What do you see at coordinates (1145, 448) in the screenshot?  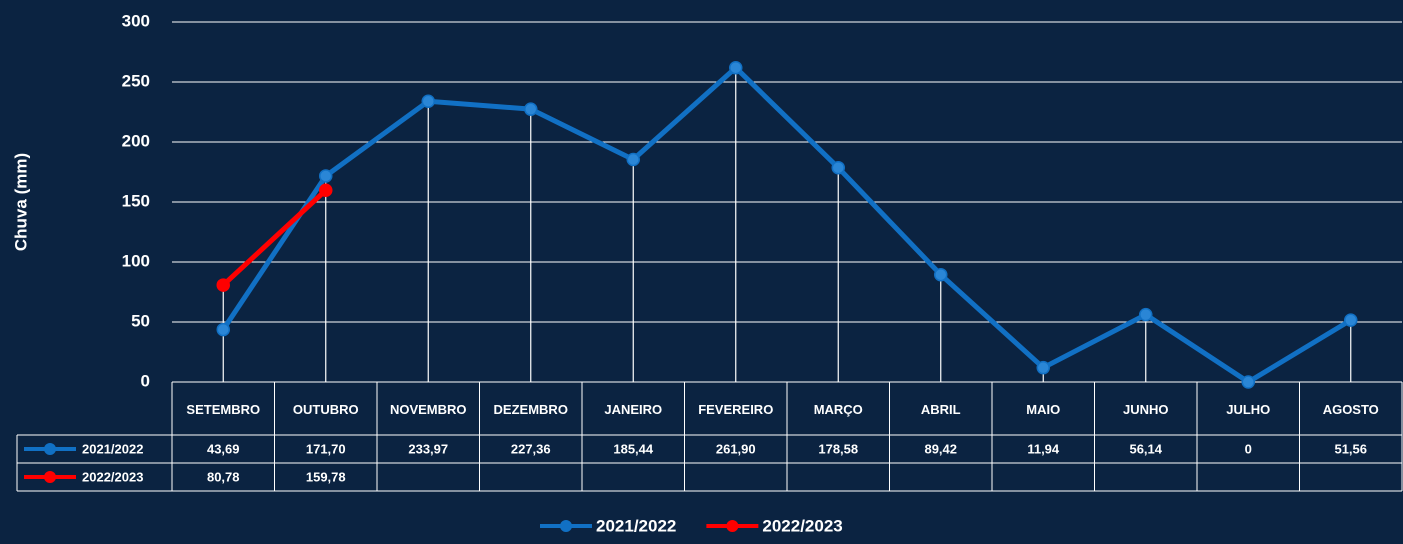 I see `data-label: 56,14` at bounding box center [1145, 448].